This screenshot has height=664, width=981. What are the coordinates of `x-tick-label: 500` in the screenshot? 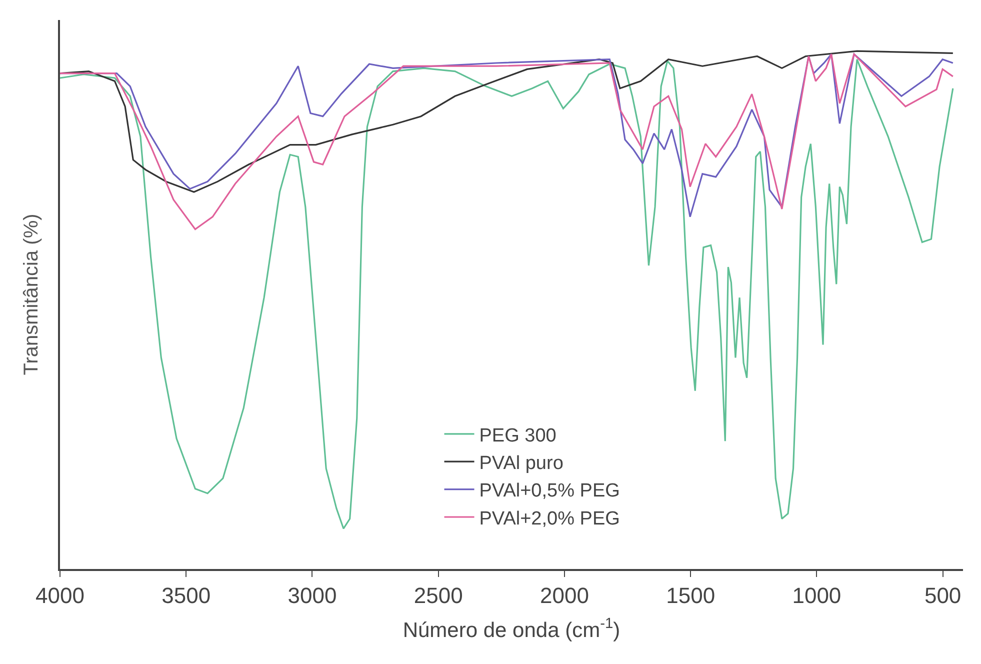 It's located at (943, 595).